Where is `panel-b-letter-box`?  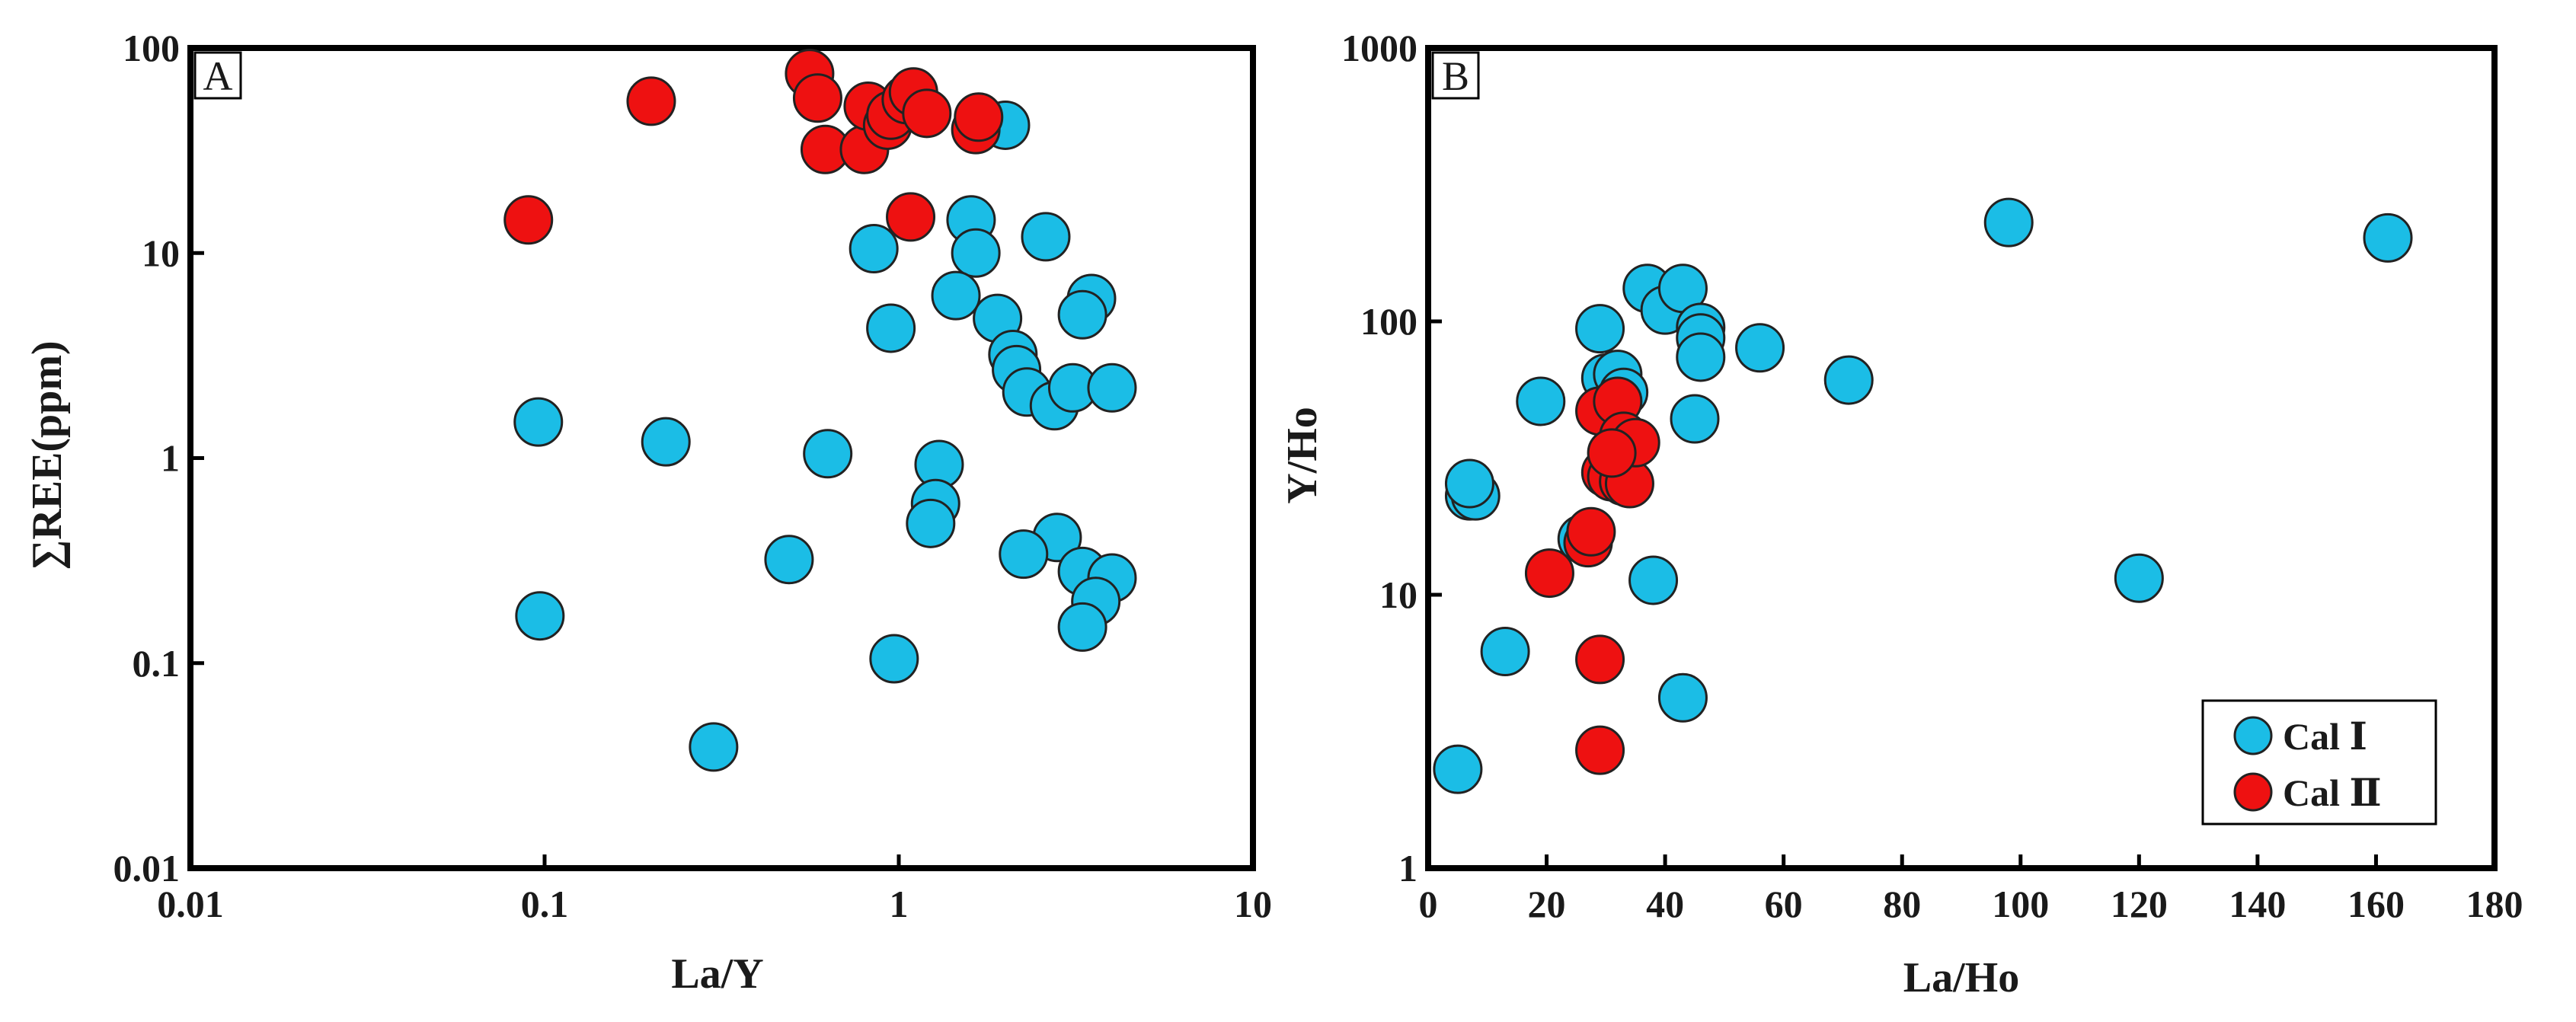
panel-b-letter-box is located at coordinates (1456, 75).